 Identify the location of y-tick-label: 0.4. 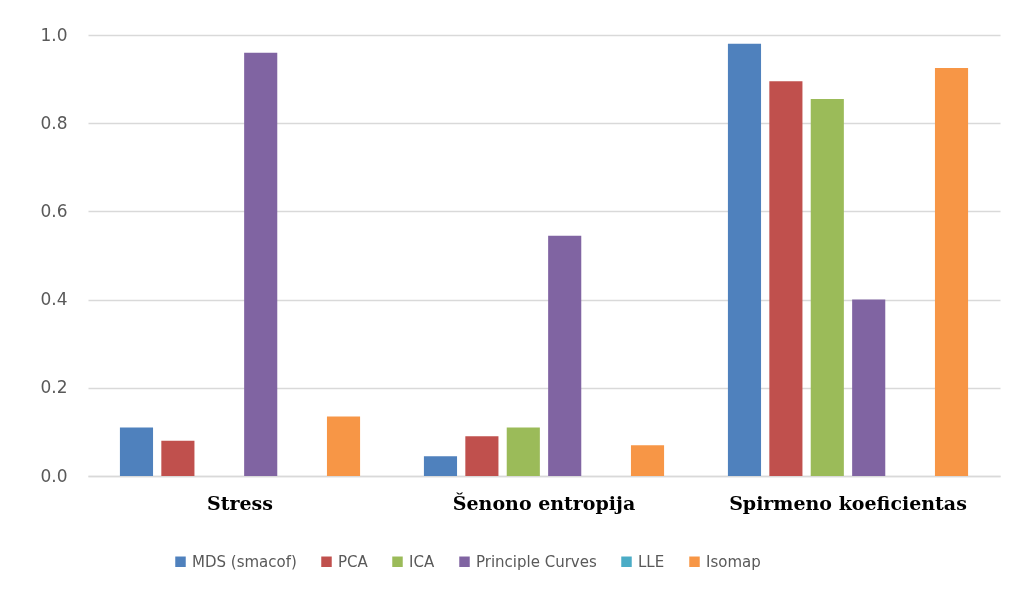
(54, 299).